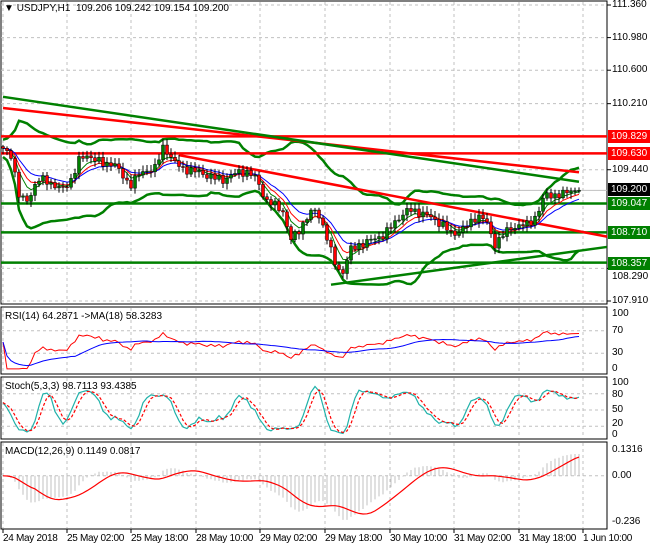 Image resolution: width=650 pixels, height=550 pixels. What do you see at coordinates (618, 352) in the screenshot?
I see `rsi-tick-label: 30` at bounding box center [618, 352].